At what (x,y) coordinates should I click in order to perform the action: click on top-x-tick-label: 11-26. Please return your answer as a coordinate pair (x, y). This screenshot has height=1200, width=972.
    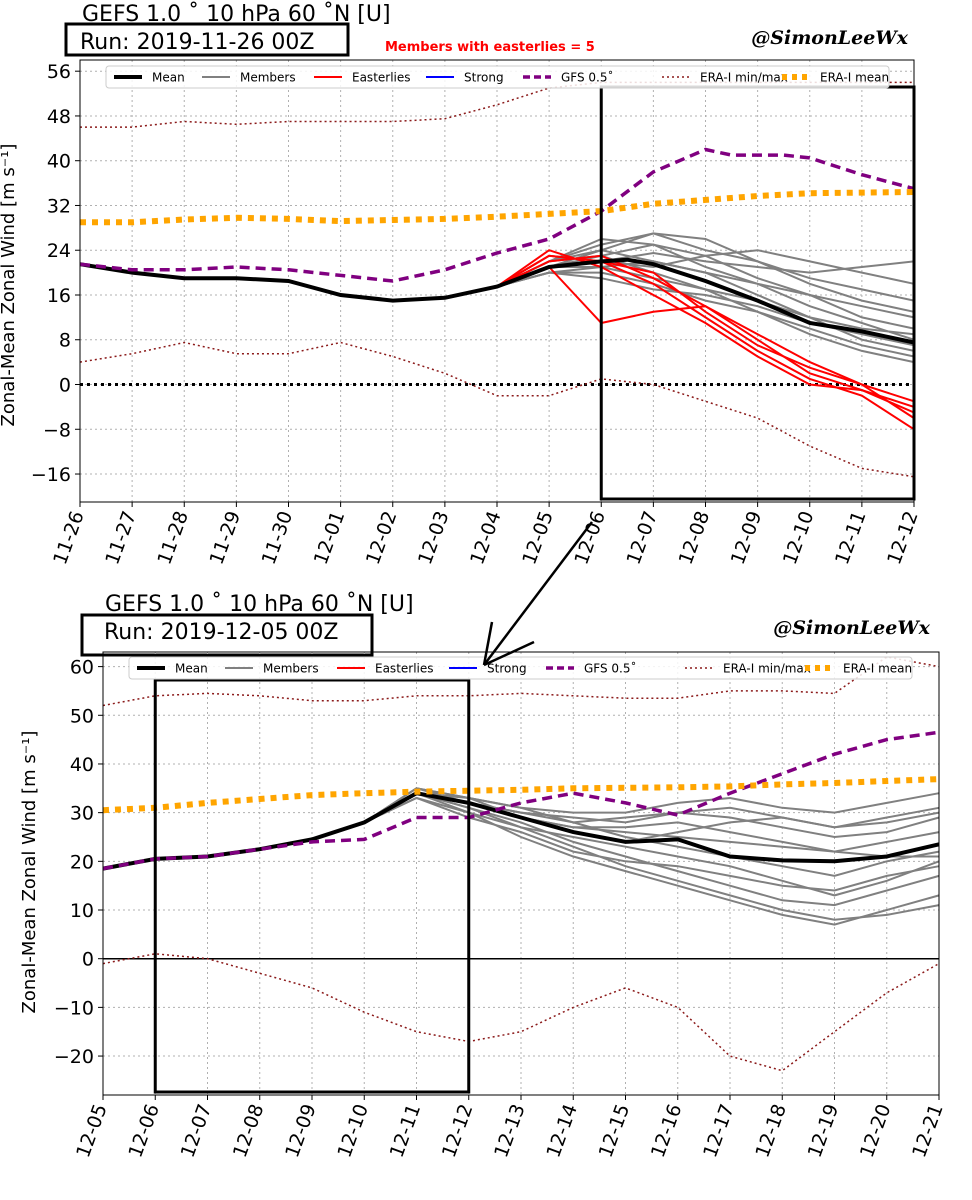
    Looking at the image, I should click on (69, 537).